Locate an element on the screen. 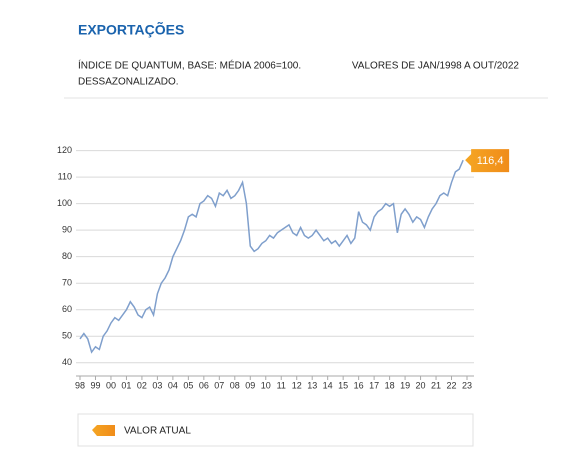 The height and width of the screenshot is (467, 588). x-tick-label: 99 is located at coordinates (95, 385).